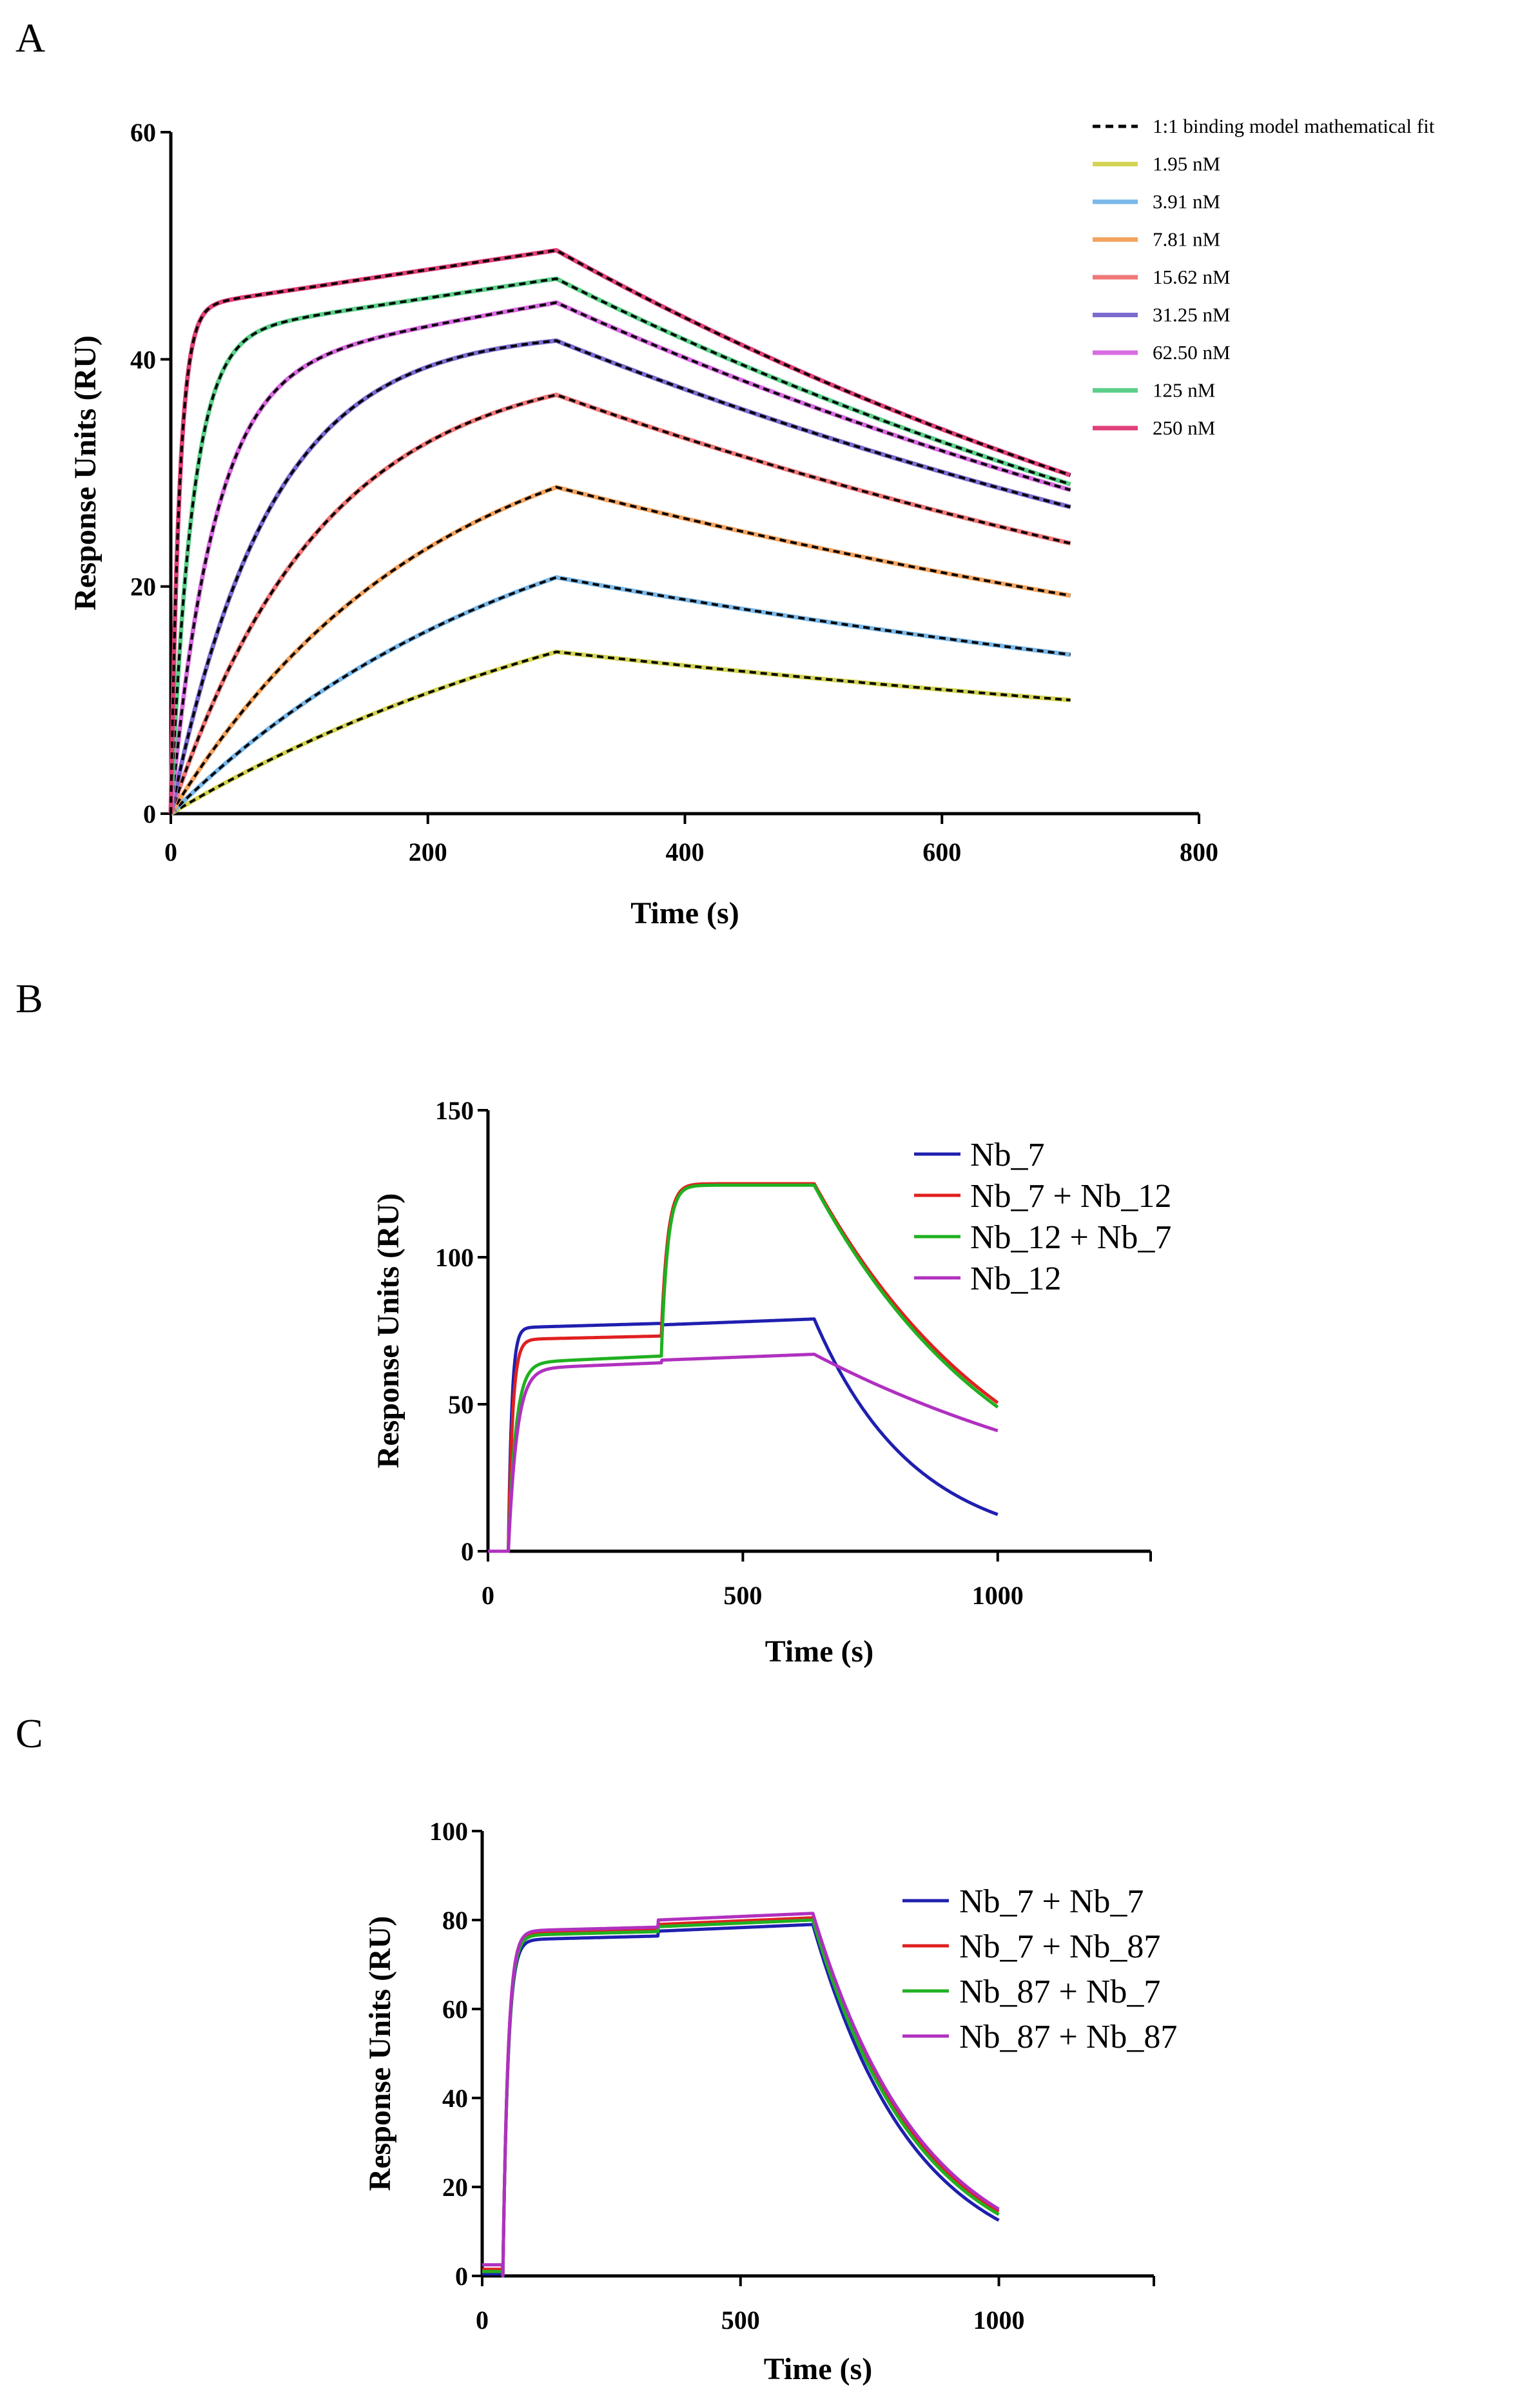 This screenshot has width=1540, height=2401. What do you see at coordinates (1068, 2037) in the screenshot?
I see `legend-label: Nb_87 + Nb_87` at bounding box center [1068, 2037].